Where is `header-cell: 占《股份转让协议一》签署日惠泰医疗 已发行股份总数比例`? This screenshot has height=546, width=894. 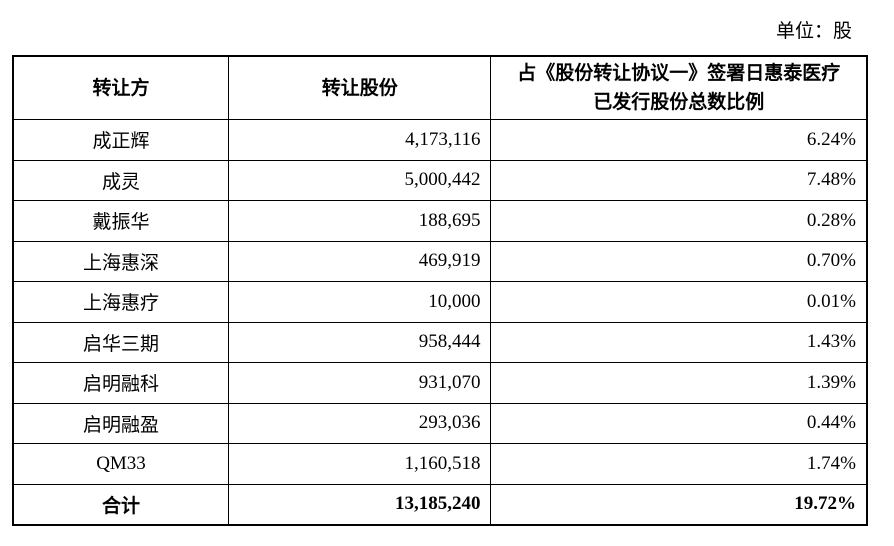
header-cell: 占《股份转让协议一》签署日惠泰医疗 已发行股份总数比例 is located at coordinates (679, 87).